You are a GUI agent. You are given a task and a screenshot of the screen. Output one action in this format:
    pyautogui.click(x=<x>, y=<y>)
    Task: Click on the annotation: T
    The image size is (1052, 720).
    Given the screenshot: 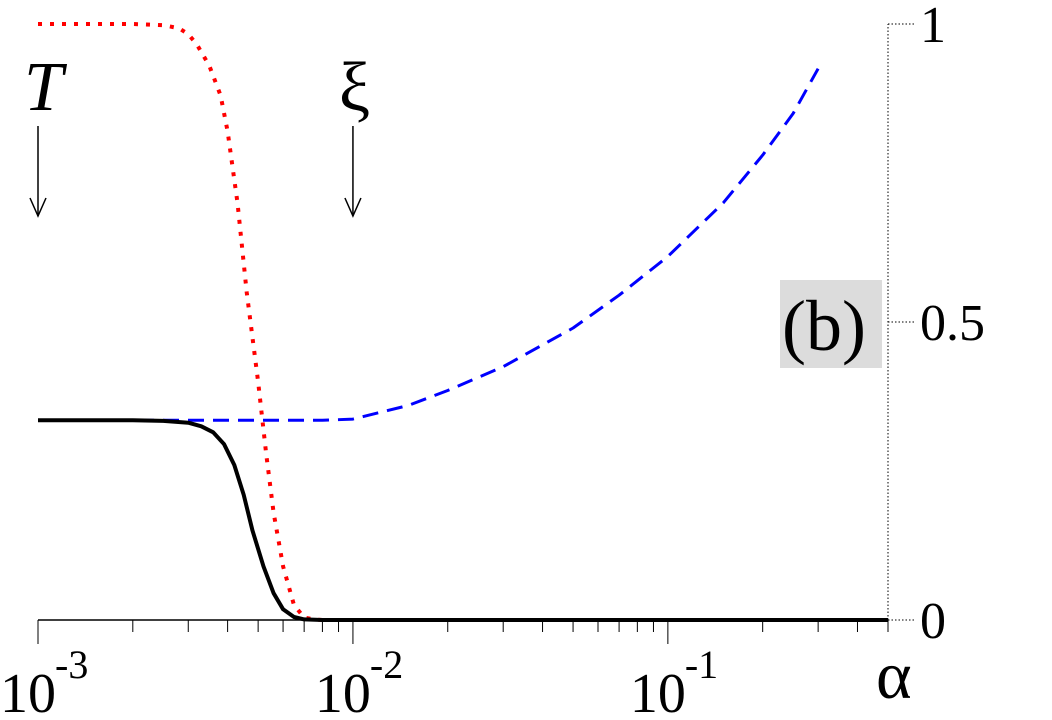 What is the action you would take?
    pyautogui.click(x=46, y=133)
    